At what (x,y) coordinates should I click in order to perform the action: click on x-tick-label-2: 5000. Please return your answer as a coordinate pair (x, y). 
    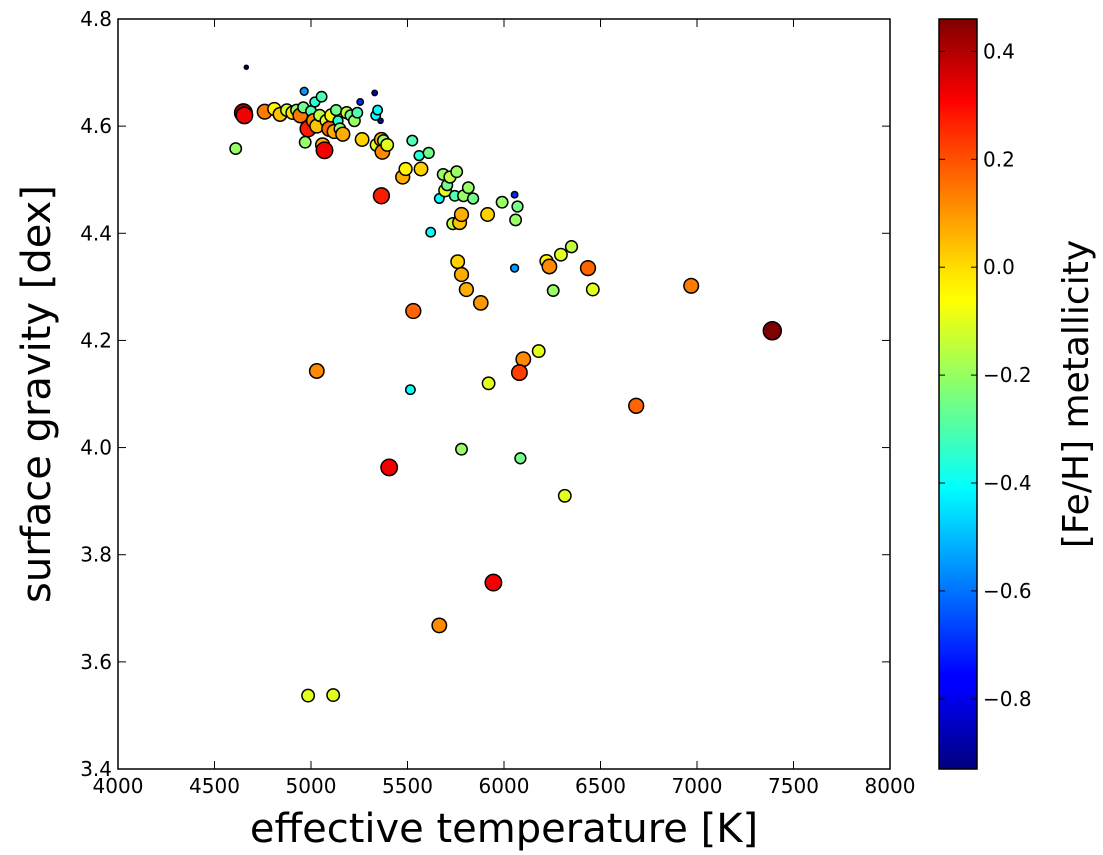
    Looking at the image, I should click on (311, 786).